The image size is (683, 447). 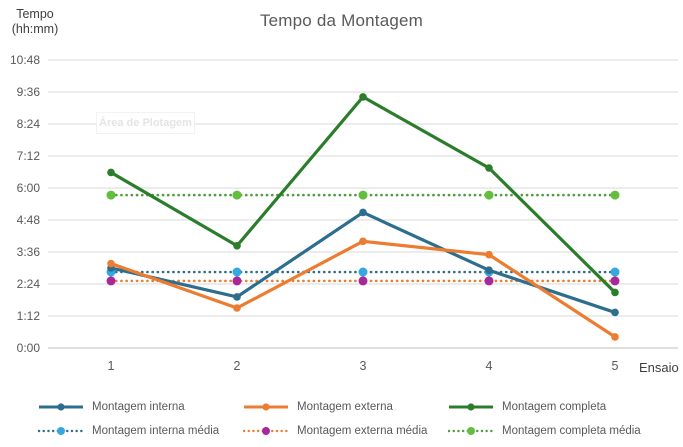 I want to click on legend-label: Montagem externa média, so click(x=362, y=431).